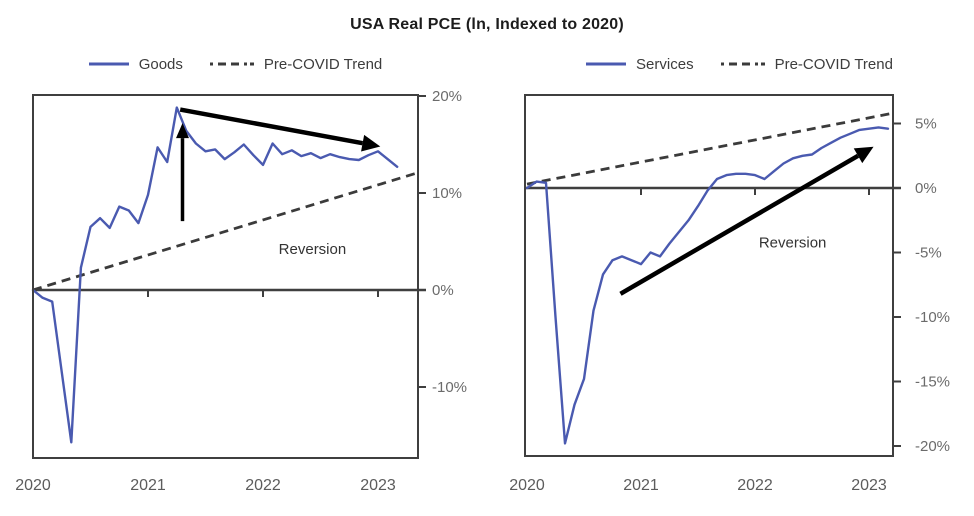 This screenshot has height=516, width=974. What do you see at coordinates (487, 24) in the screenshot?
I see `chart-title: USA Real PCE (ln, Indexed to 2020)` at bounding box center [487, 24].